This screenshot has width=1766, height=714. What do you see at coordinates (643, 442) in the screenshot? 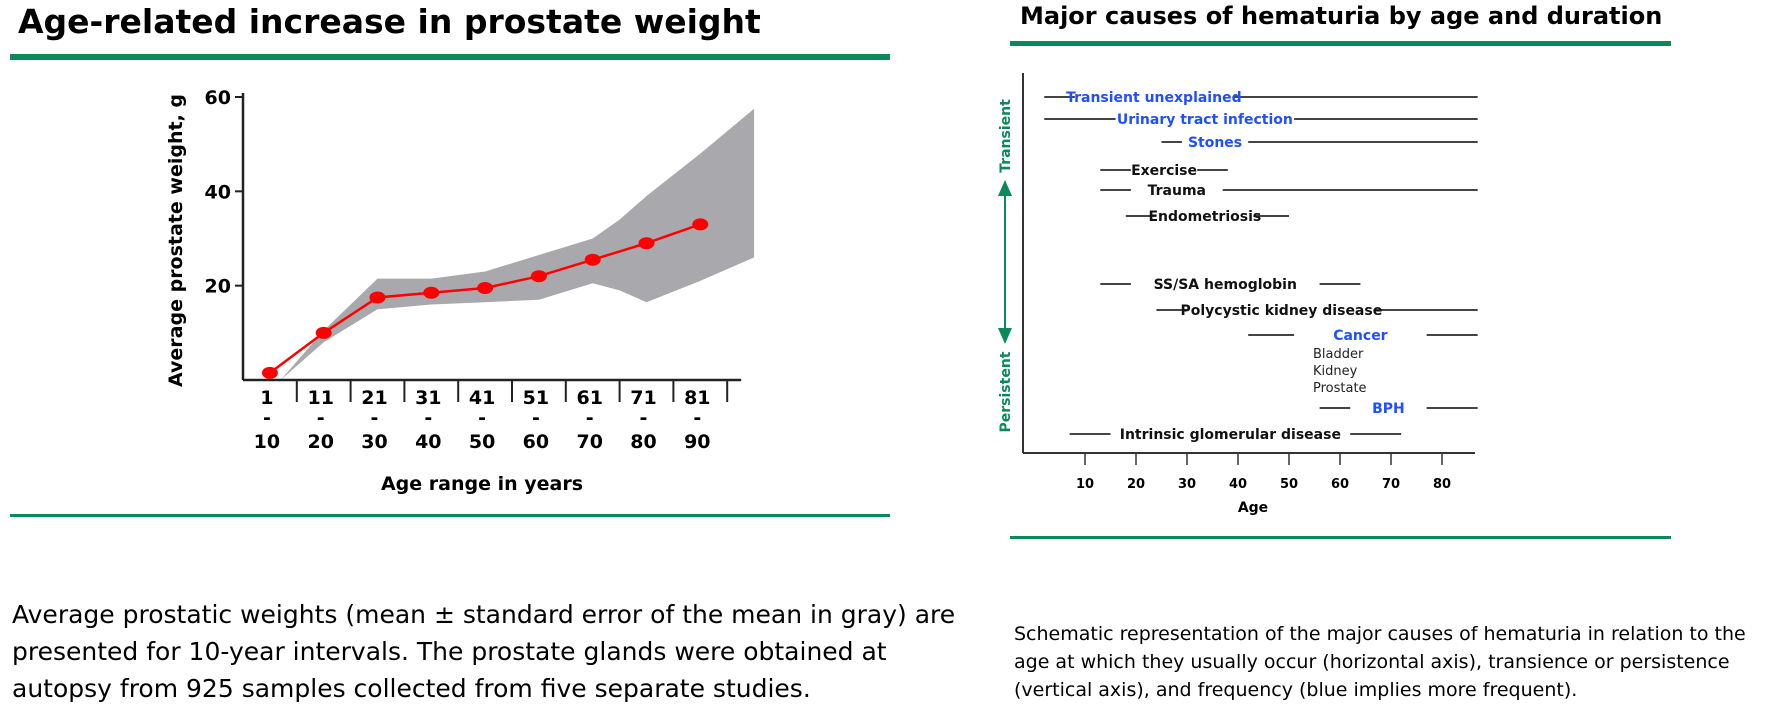
I see `x-tick-label-bottom: 80` at bounding box center [643, 442].